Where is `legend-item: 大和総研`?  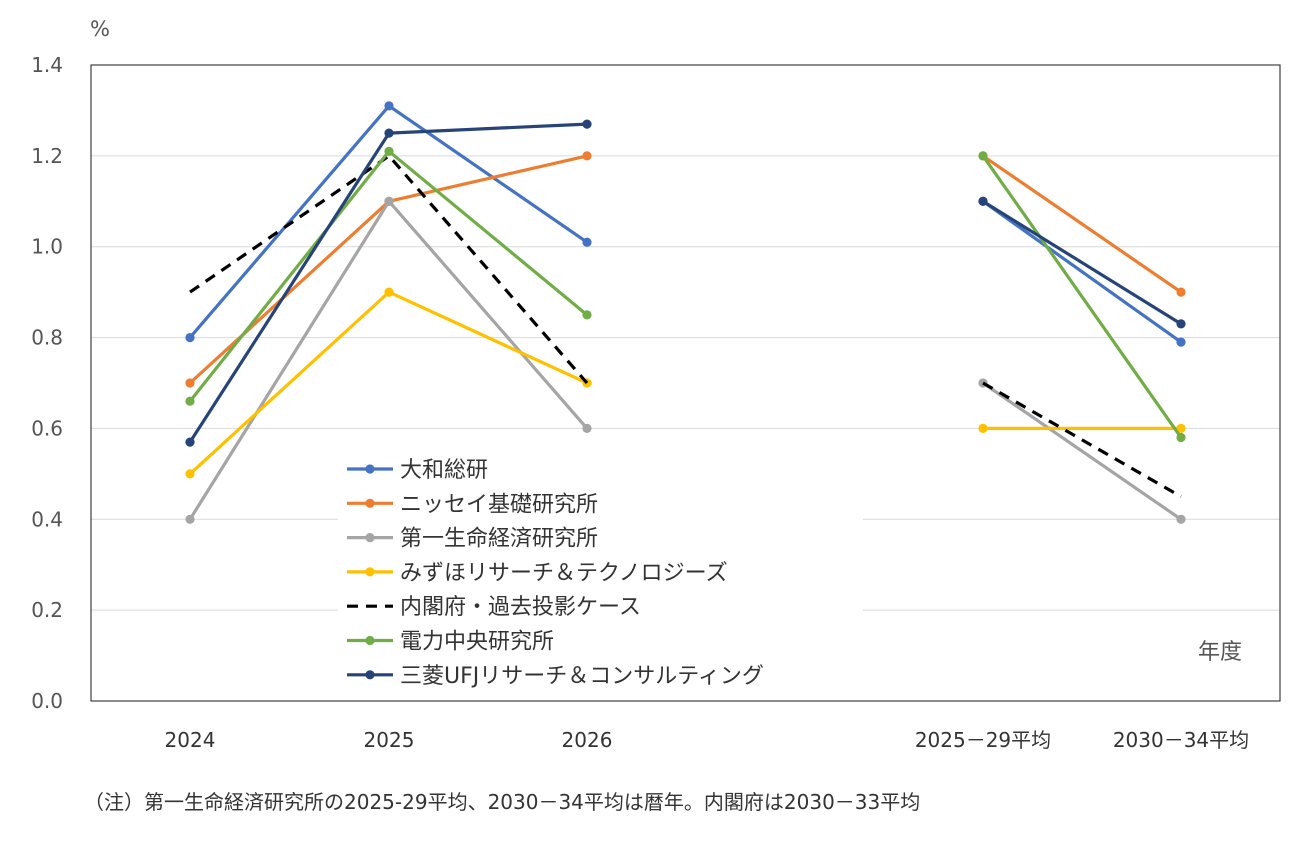 legend-item: 大和総研 is located at coordinates (417, 470).